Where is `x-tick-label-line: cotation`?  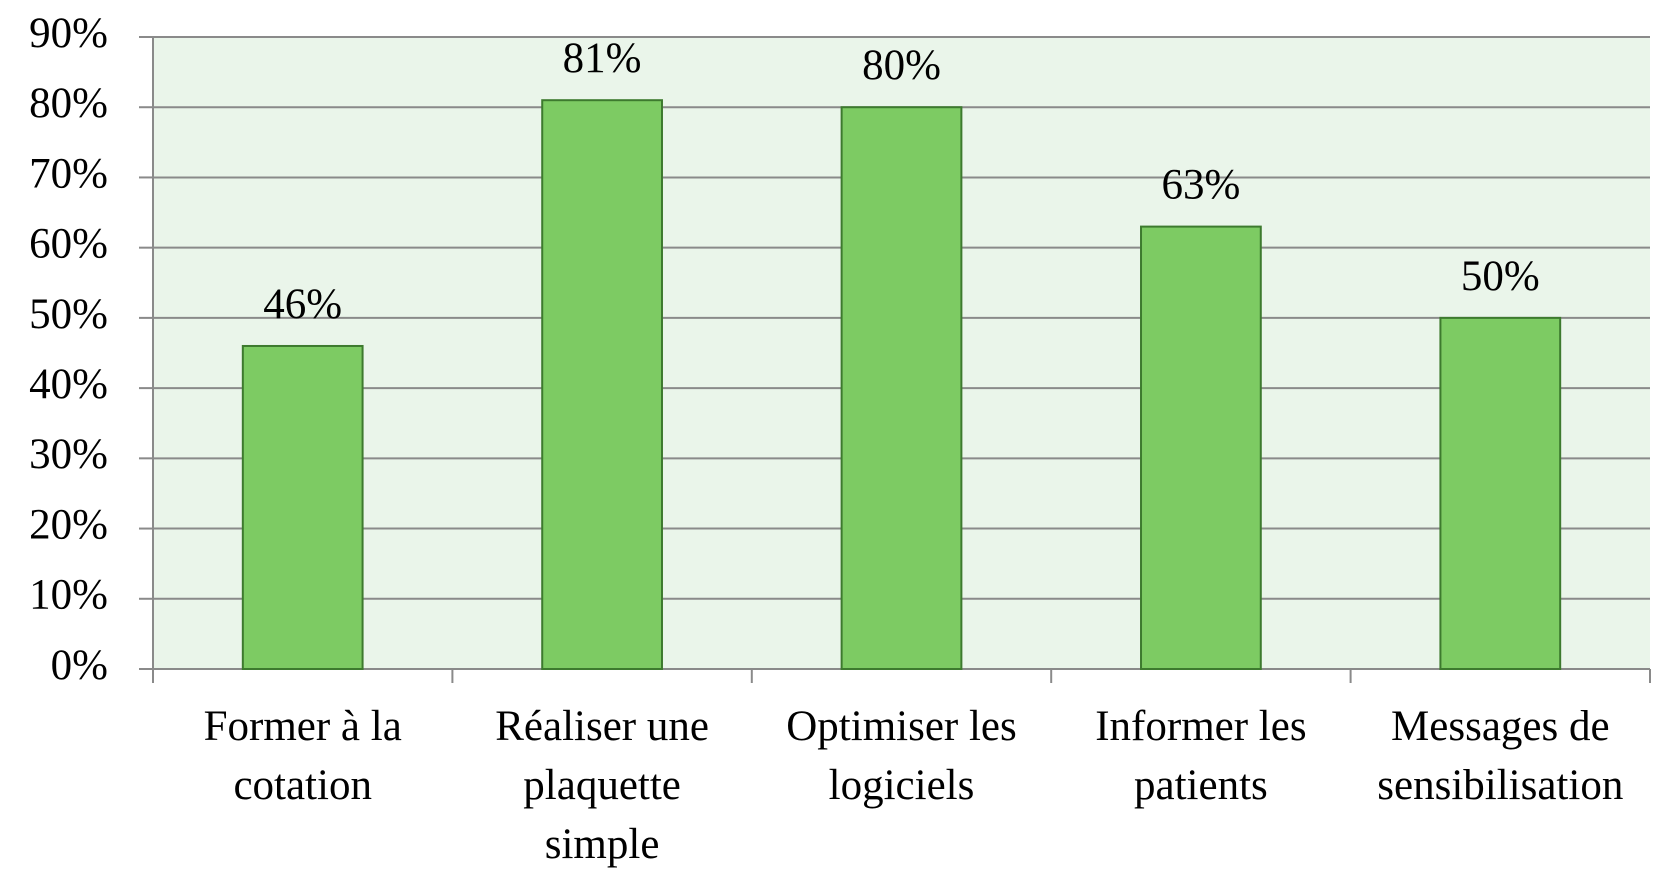 x-tick-label-line: cotation is located at coordinates (302, 785).